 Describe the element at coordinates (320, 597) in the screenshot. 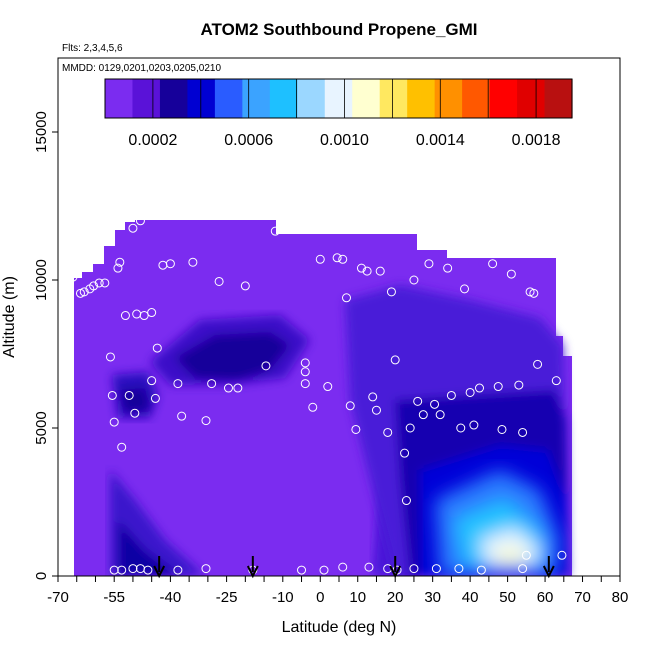

I see `x-tick-label: 0` at that location.